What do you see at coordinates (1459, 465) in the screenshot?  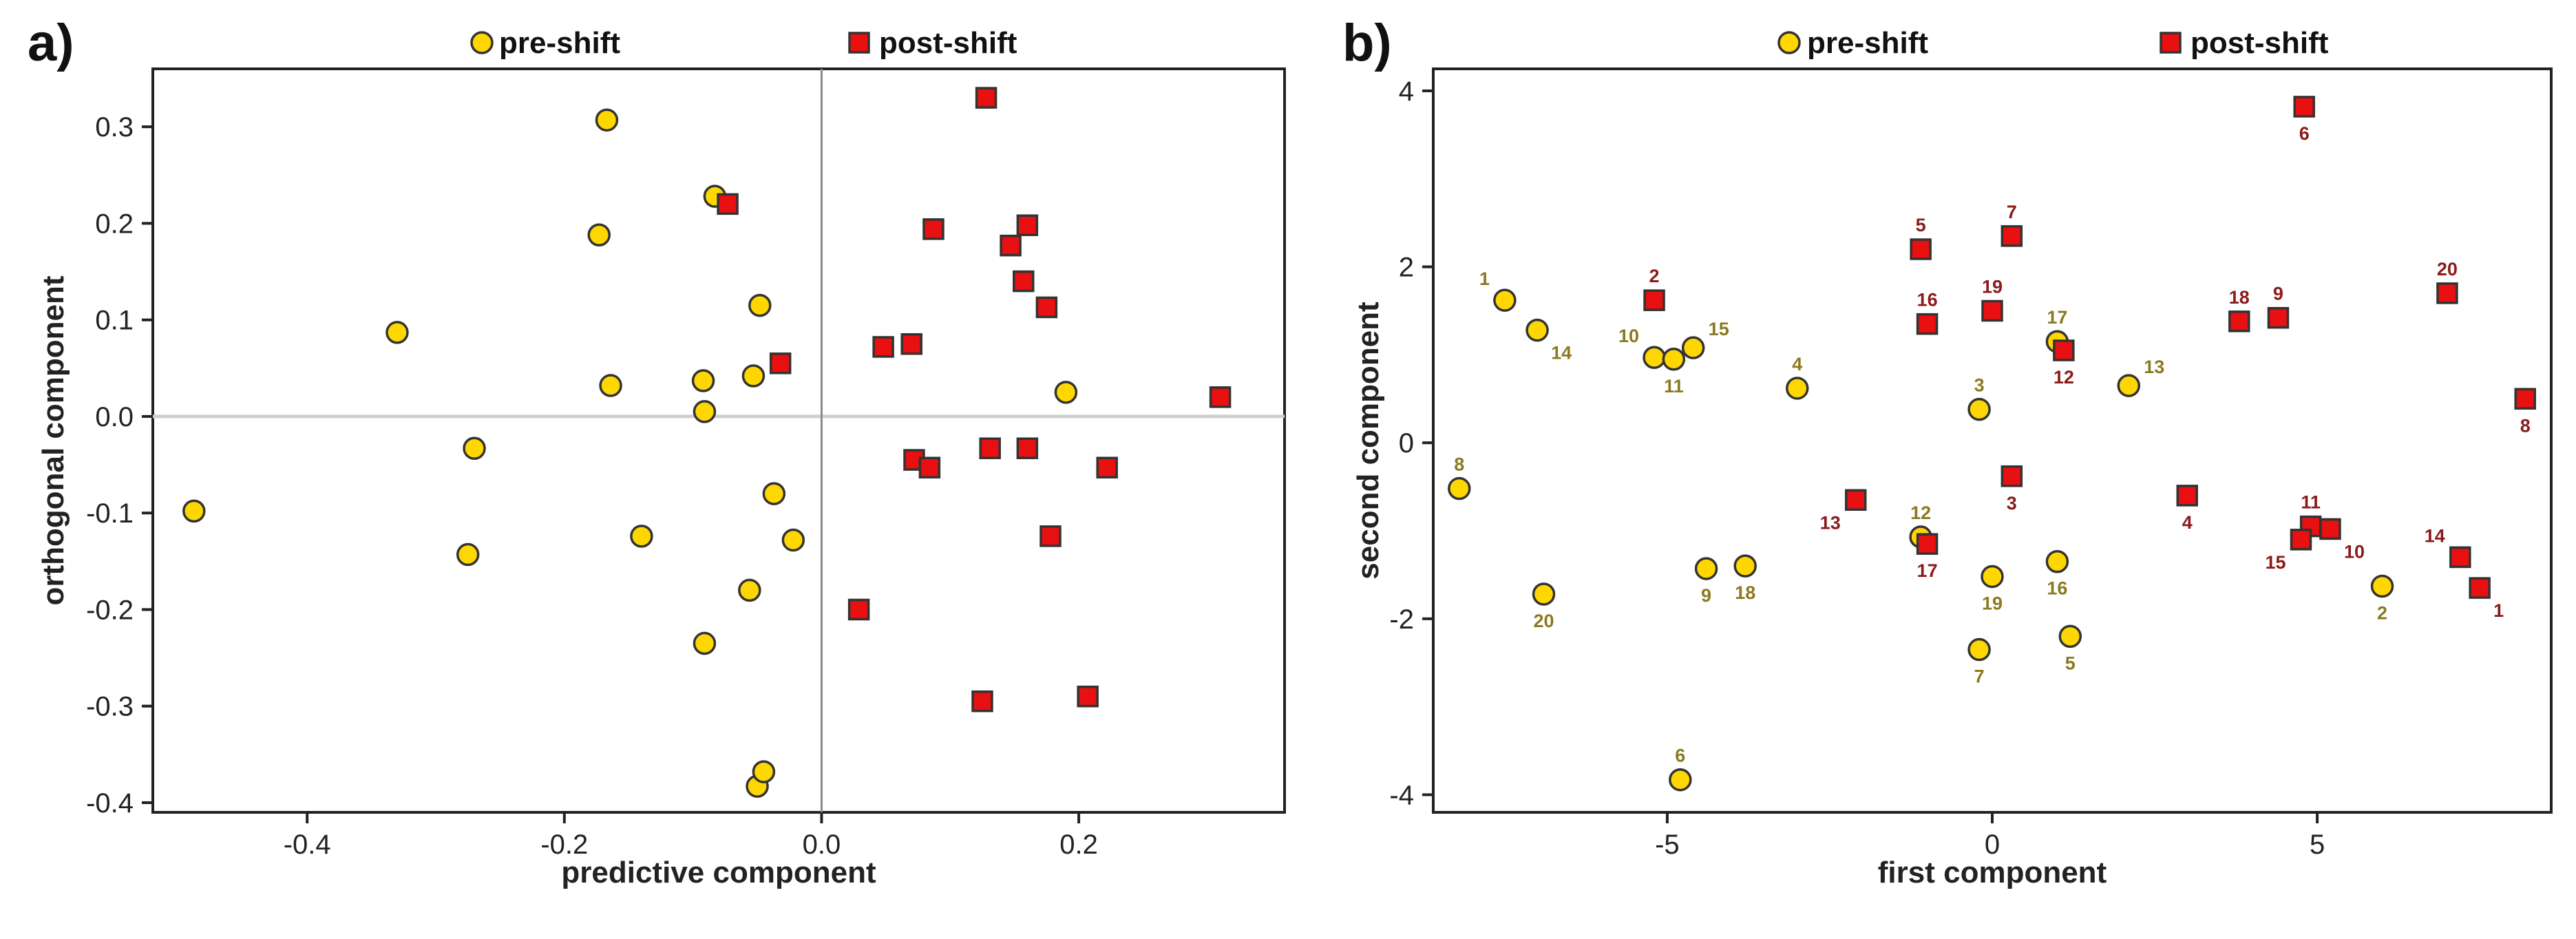 I see `pre-shift-point-label: 8` at bounding box center [1459, 465].